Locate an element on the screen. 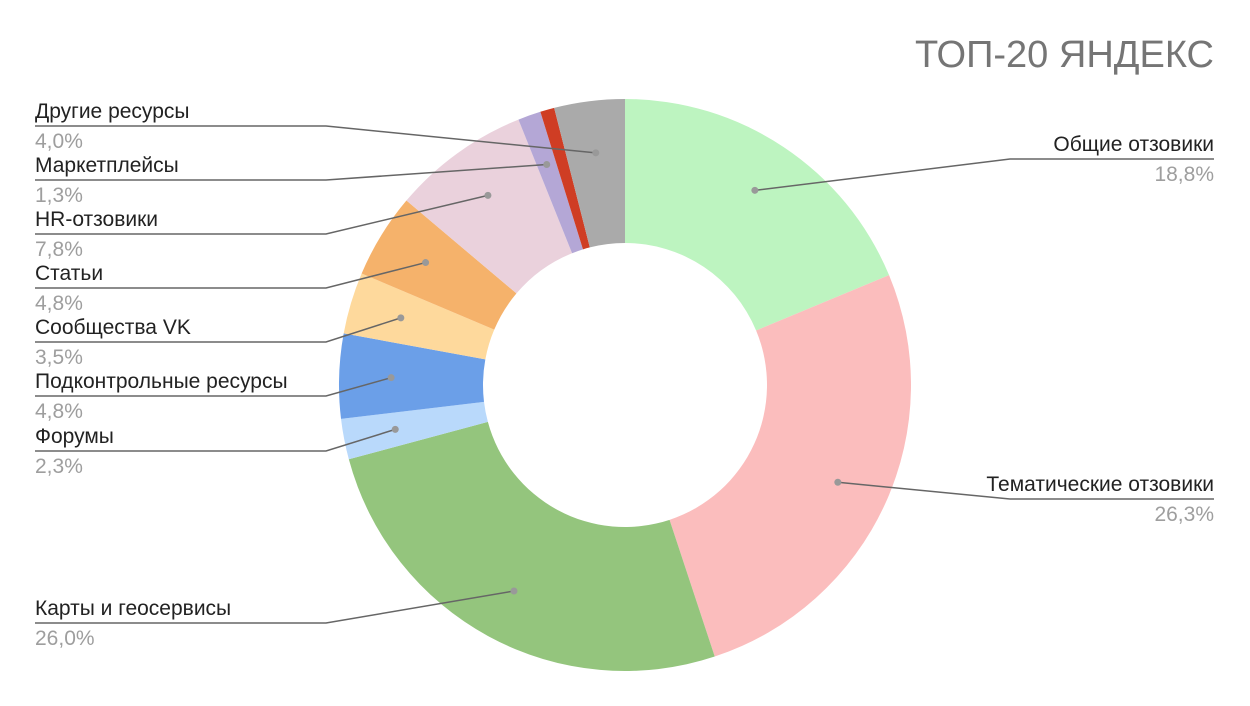 This screenshot has height=706, width=1250. slice-name-label: Маркетплейсы is located at coordinates (107, 165).